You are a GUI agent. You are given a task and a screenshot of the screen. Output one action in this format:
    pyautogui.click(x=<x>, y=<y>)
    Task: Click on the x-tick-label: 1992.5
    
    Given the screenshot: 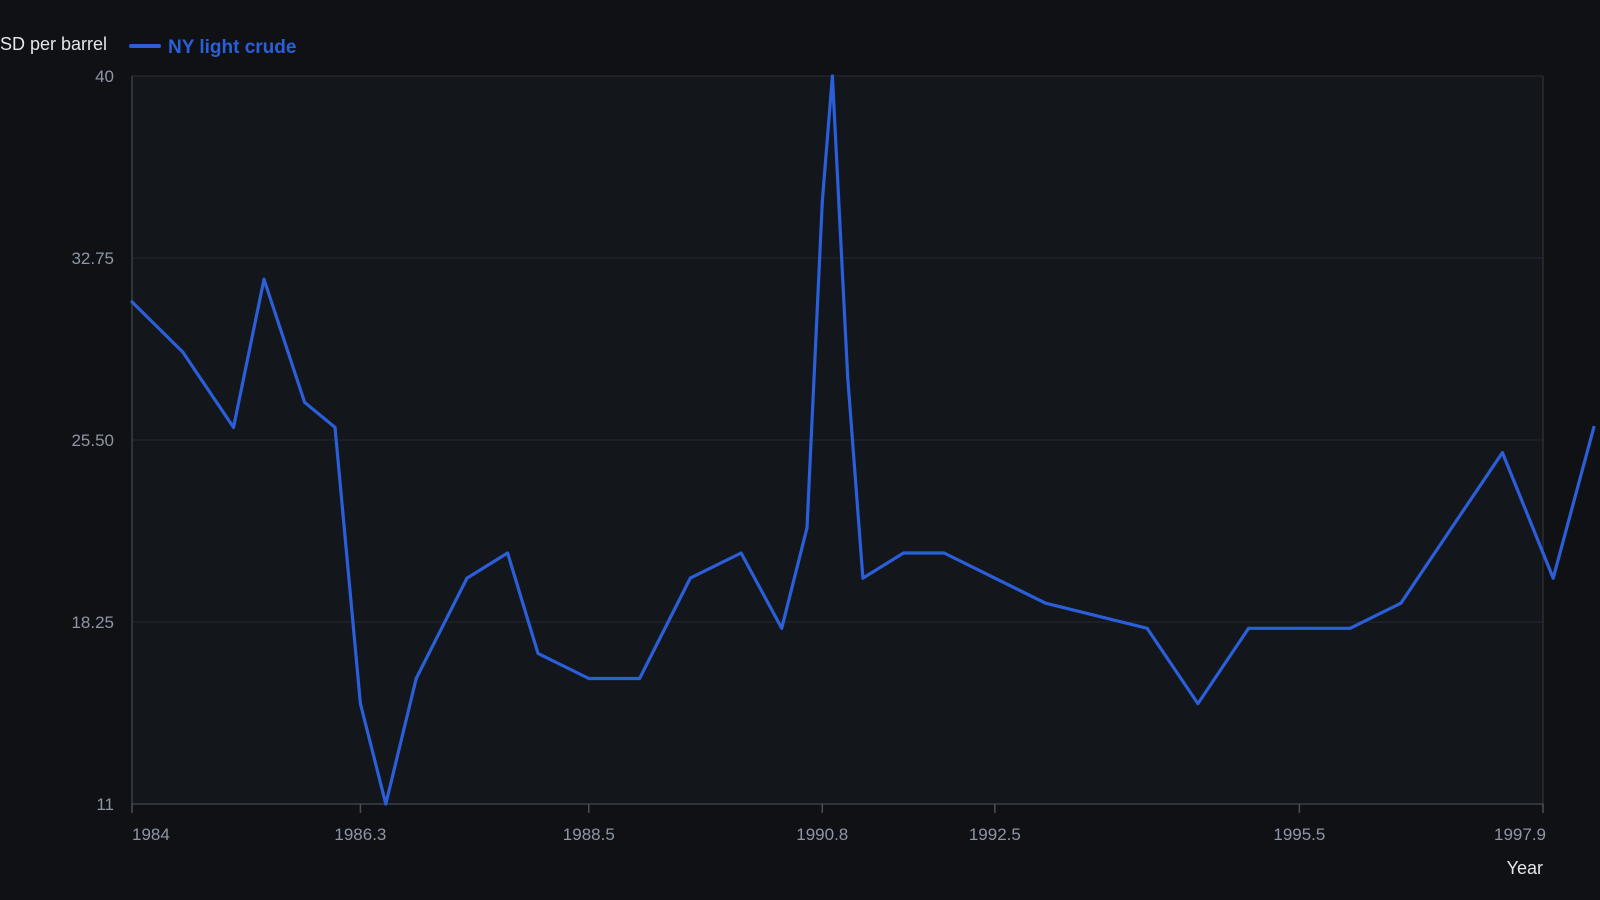 What is the action you would take?
    pyautogui.click(x=995, y=834)
    